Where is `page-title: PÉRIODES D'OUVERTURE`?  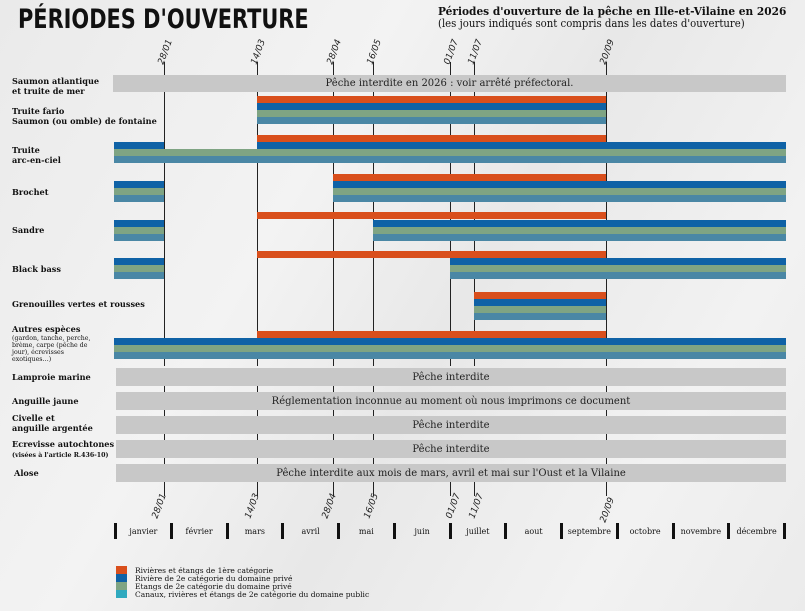
page-title: PÉRIODES D'OUVERTURE is located at coordinates (163, 19).